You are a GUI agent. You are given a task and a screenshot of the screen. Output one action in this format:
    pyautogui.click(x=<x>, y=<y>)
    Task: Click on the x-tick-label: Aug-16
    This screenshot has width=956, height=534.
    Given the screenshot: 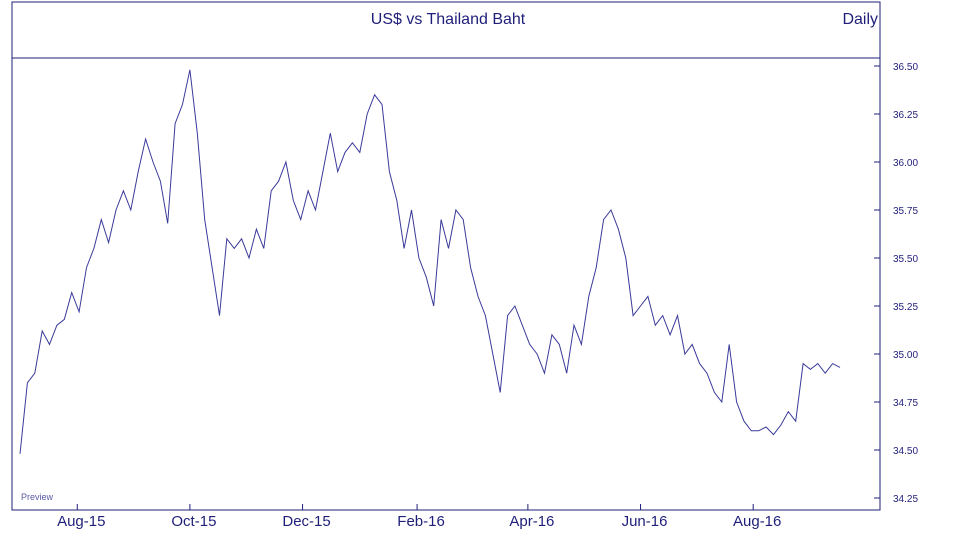 What is the action you would take?
    pyautogui.click(x=757, y=521)
    